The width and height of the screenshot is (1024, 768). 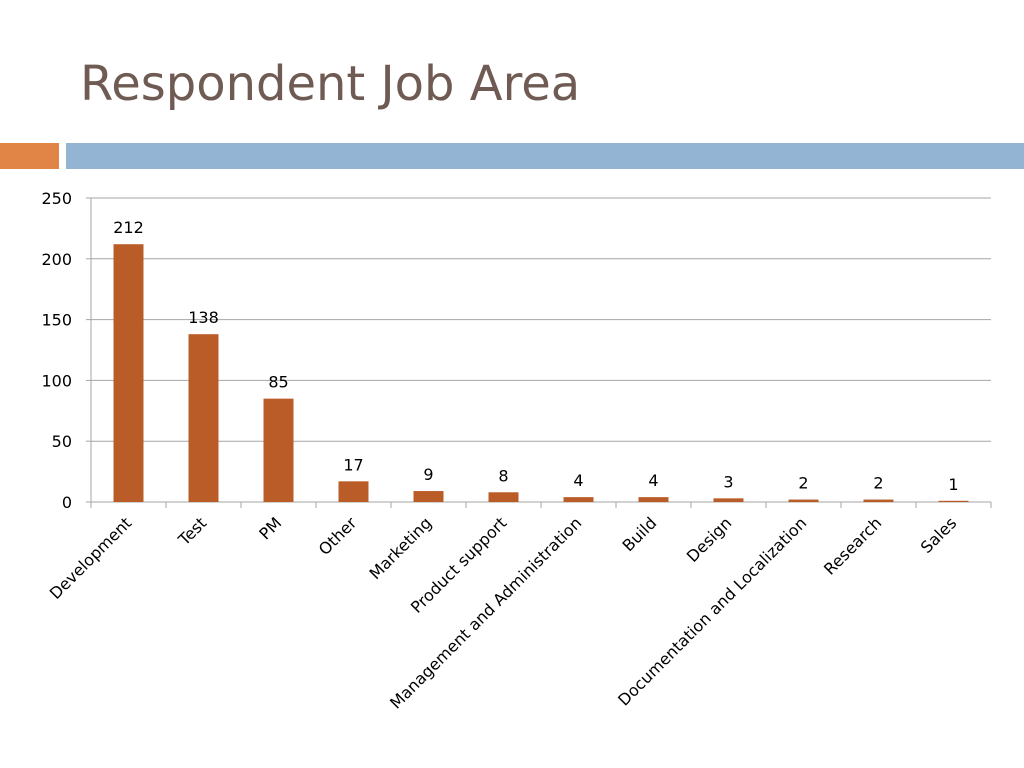 What do you see at coordinates (338, 536) in the screenshot?
I see `category-label: Other` at bounding box center [338, 536].